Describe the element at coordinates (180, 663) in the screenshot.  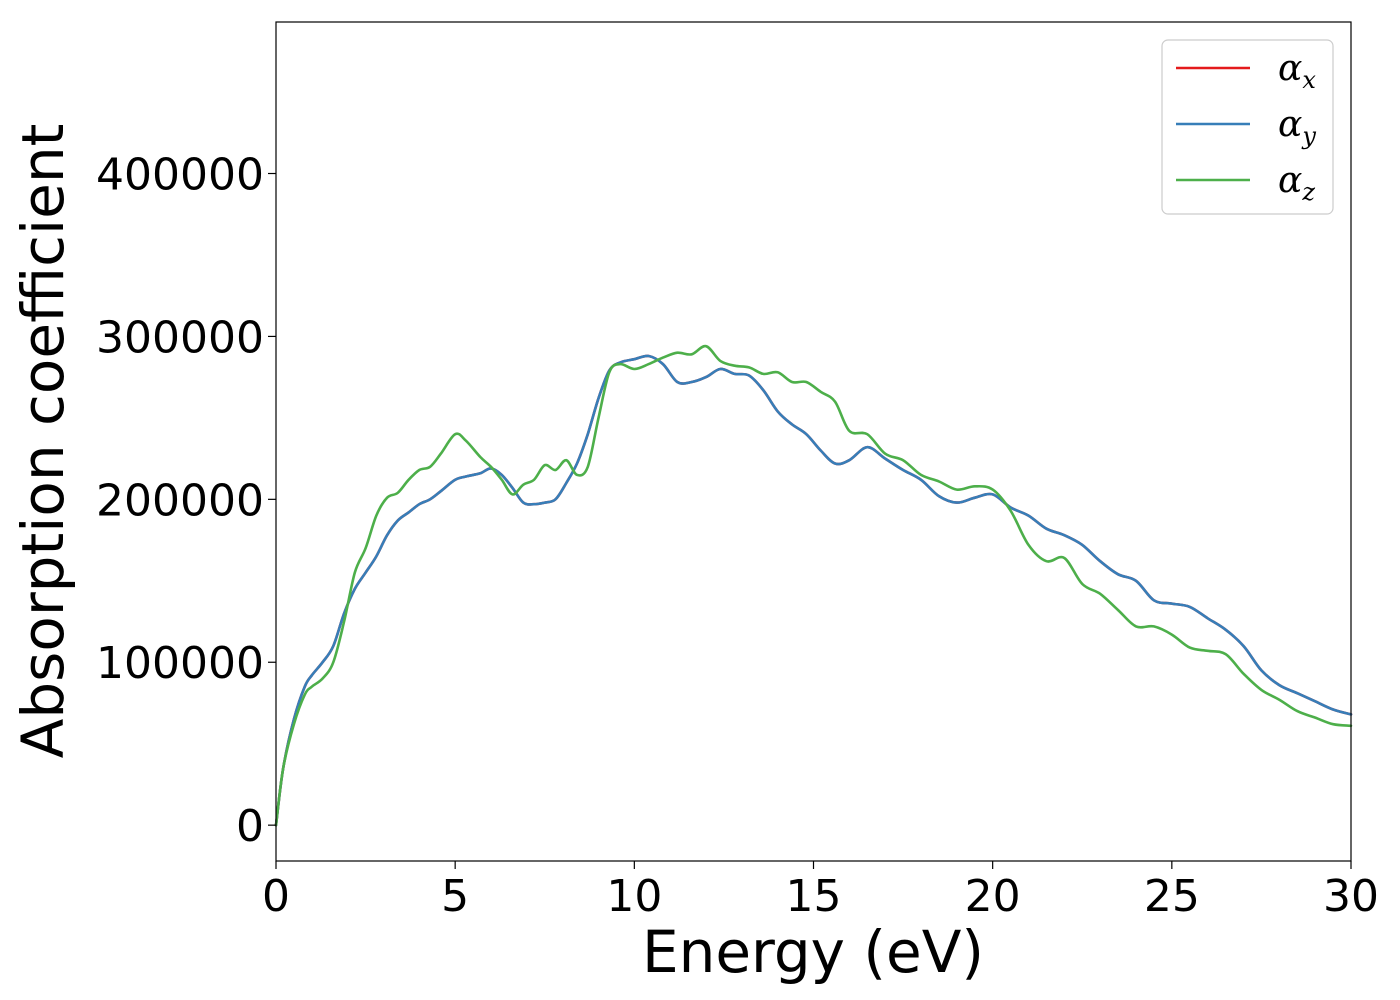
I see `y-tick-label: 100000` at that location.